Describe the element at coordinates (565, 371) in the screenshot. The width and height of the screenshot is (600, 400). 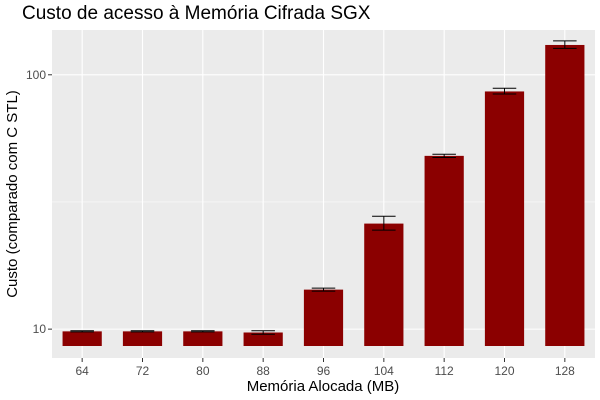
I see `x-tick-label: 128` at that location.